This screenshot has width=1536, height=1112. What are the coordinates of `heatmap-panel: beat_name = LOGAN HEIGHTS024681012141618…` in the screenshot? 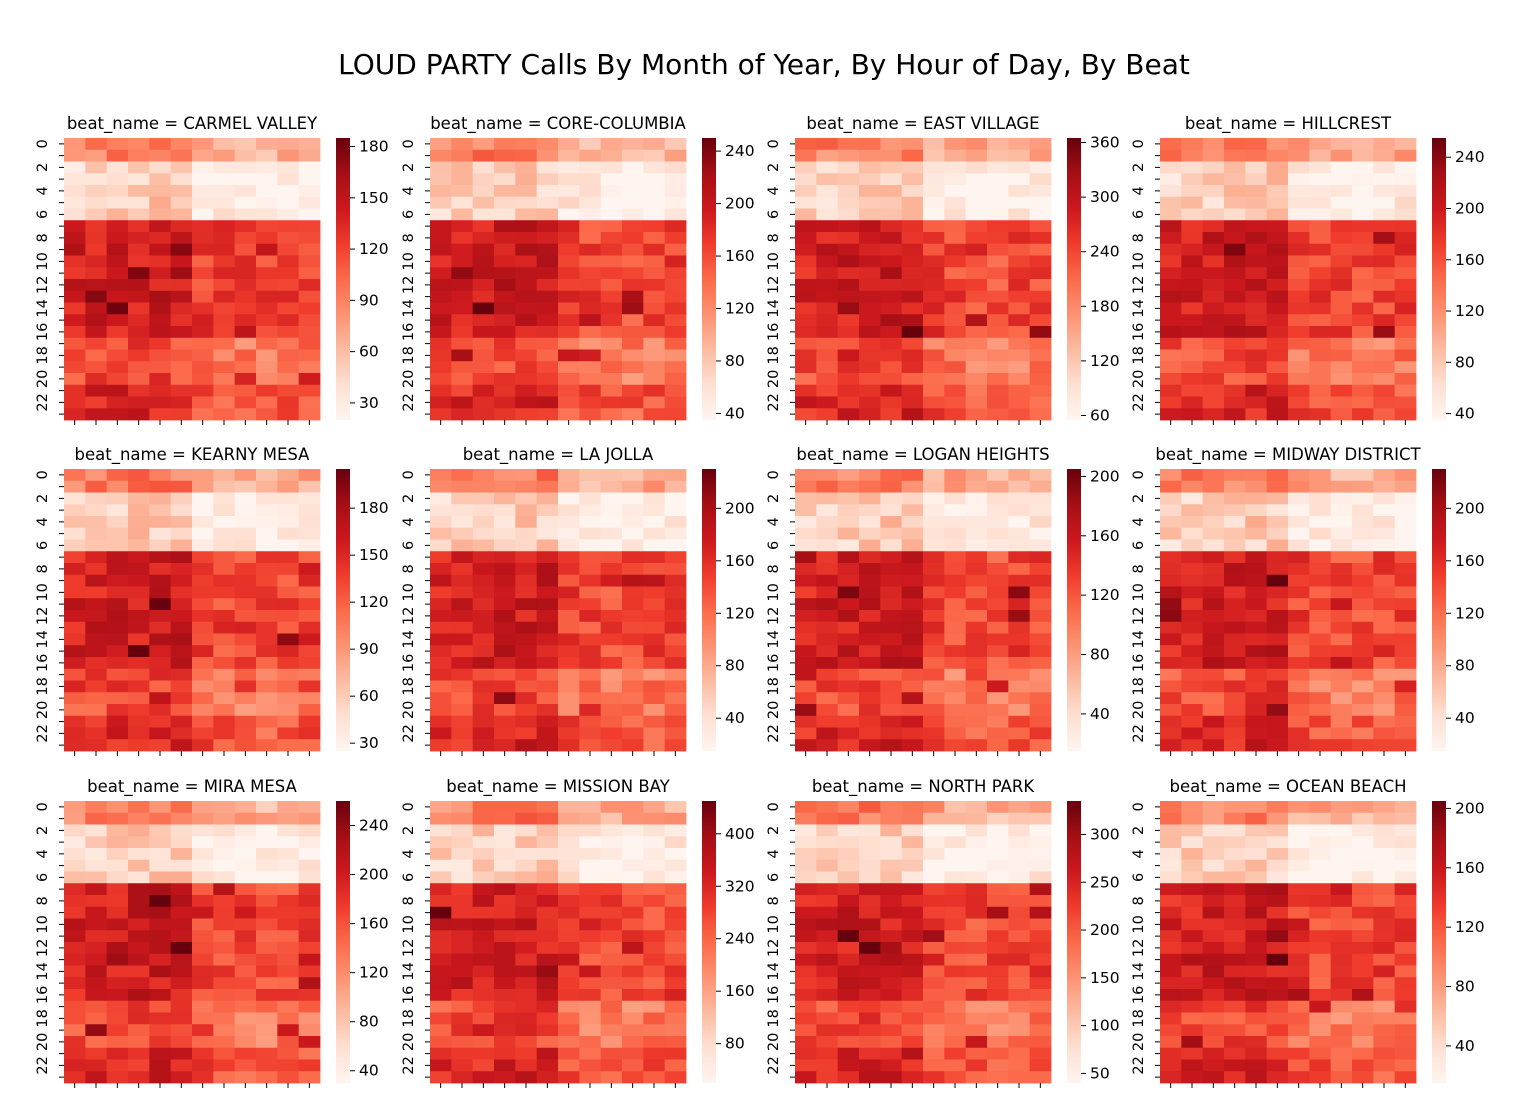 It's located at (943, 600).